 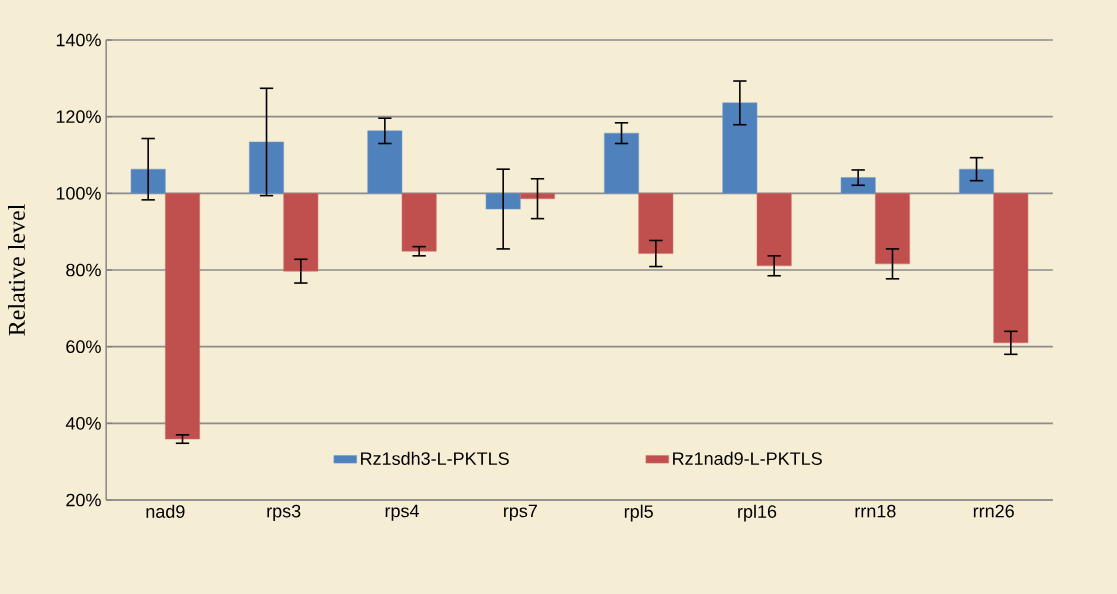 What do you see at coordinates (83, 500) in the screenshot?
I see `y-tick-label: 20%` at bounding box center [83, 500].